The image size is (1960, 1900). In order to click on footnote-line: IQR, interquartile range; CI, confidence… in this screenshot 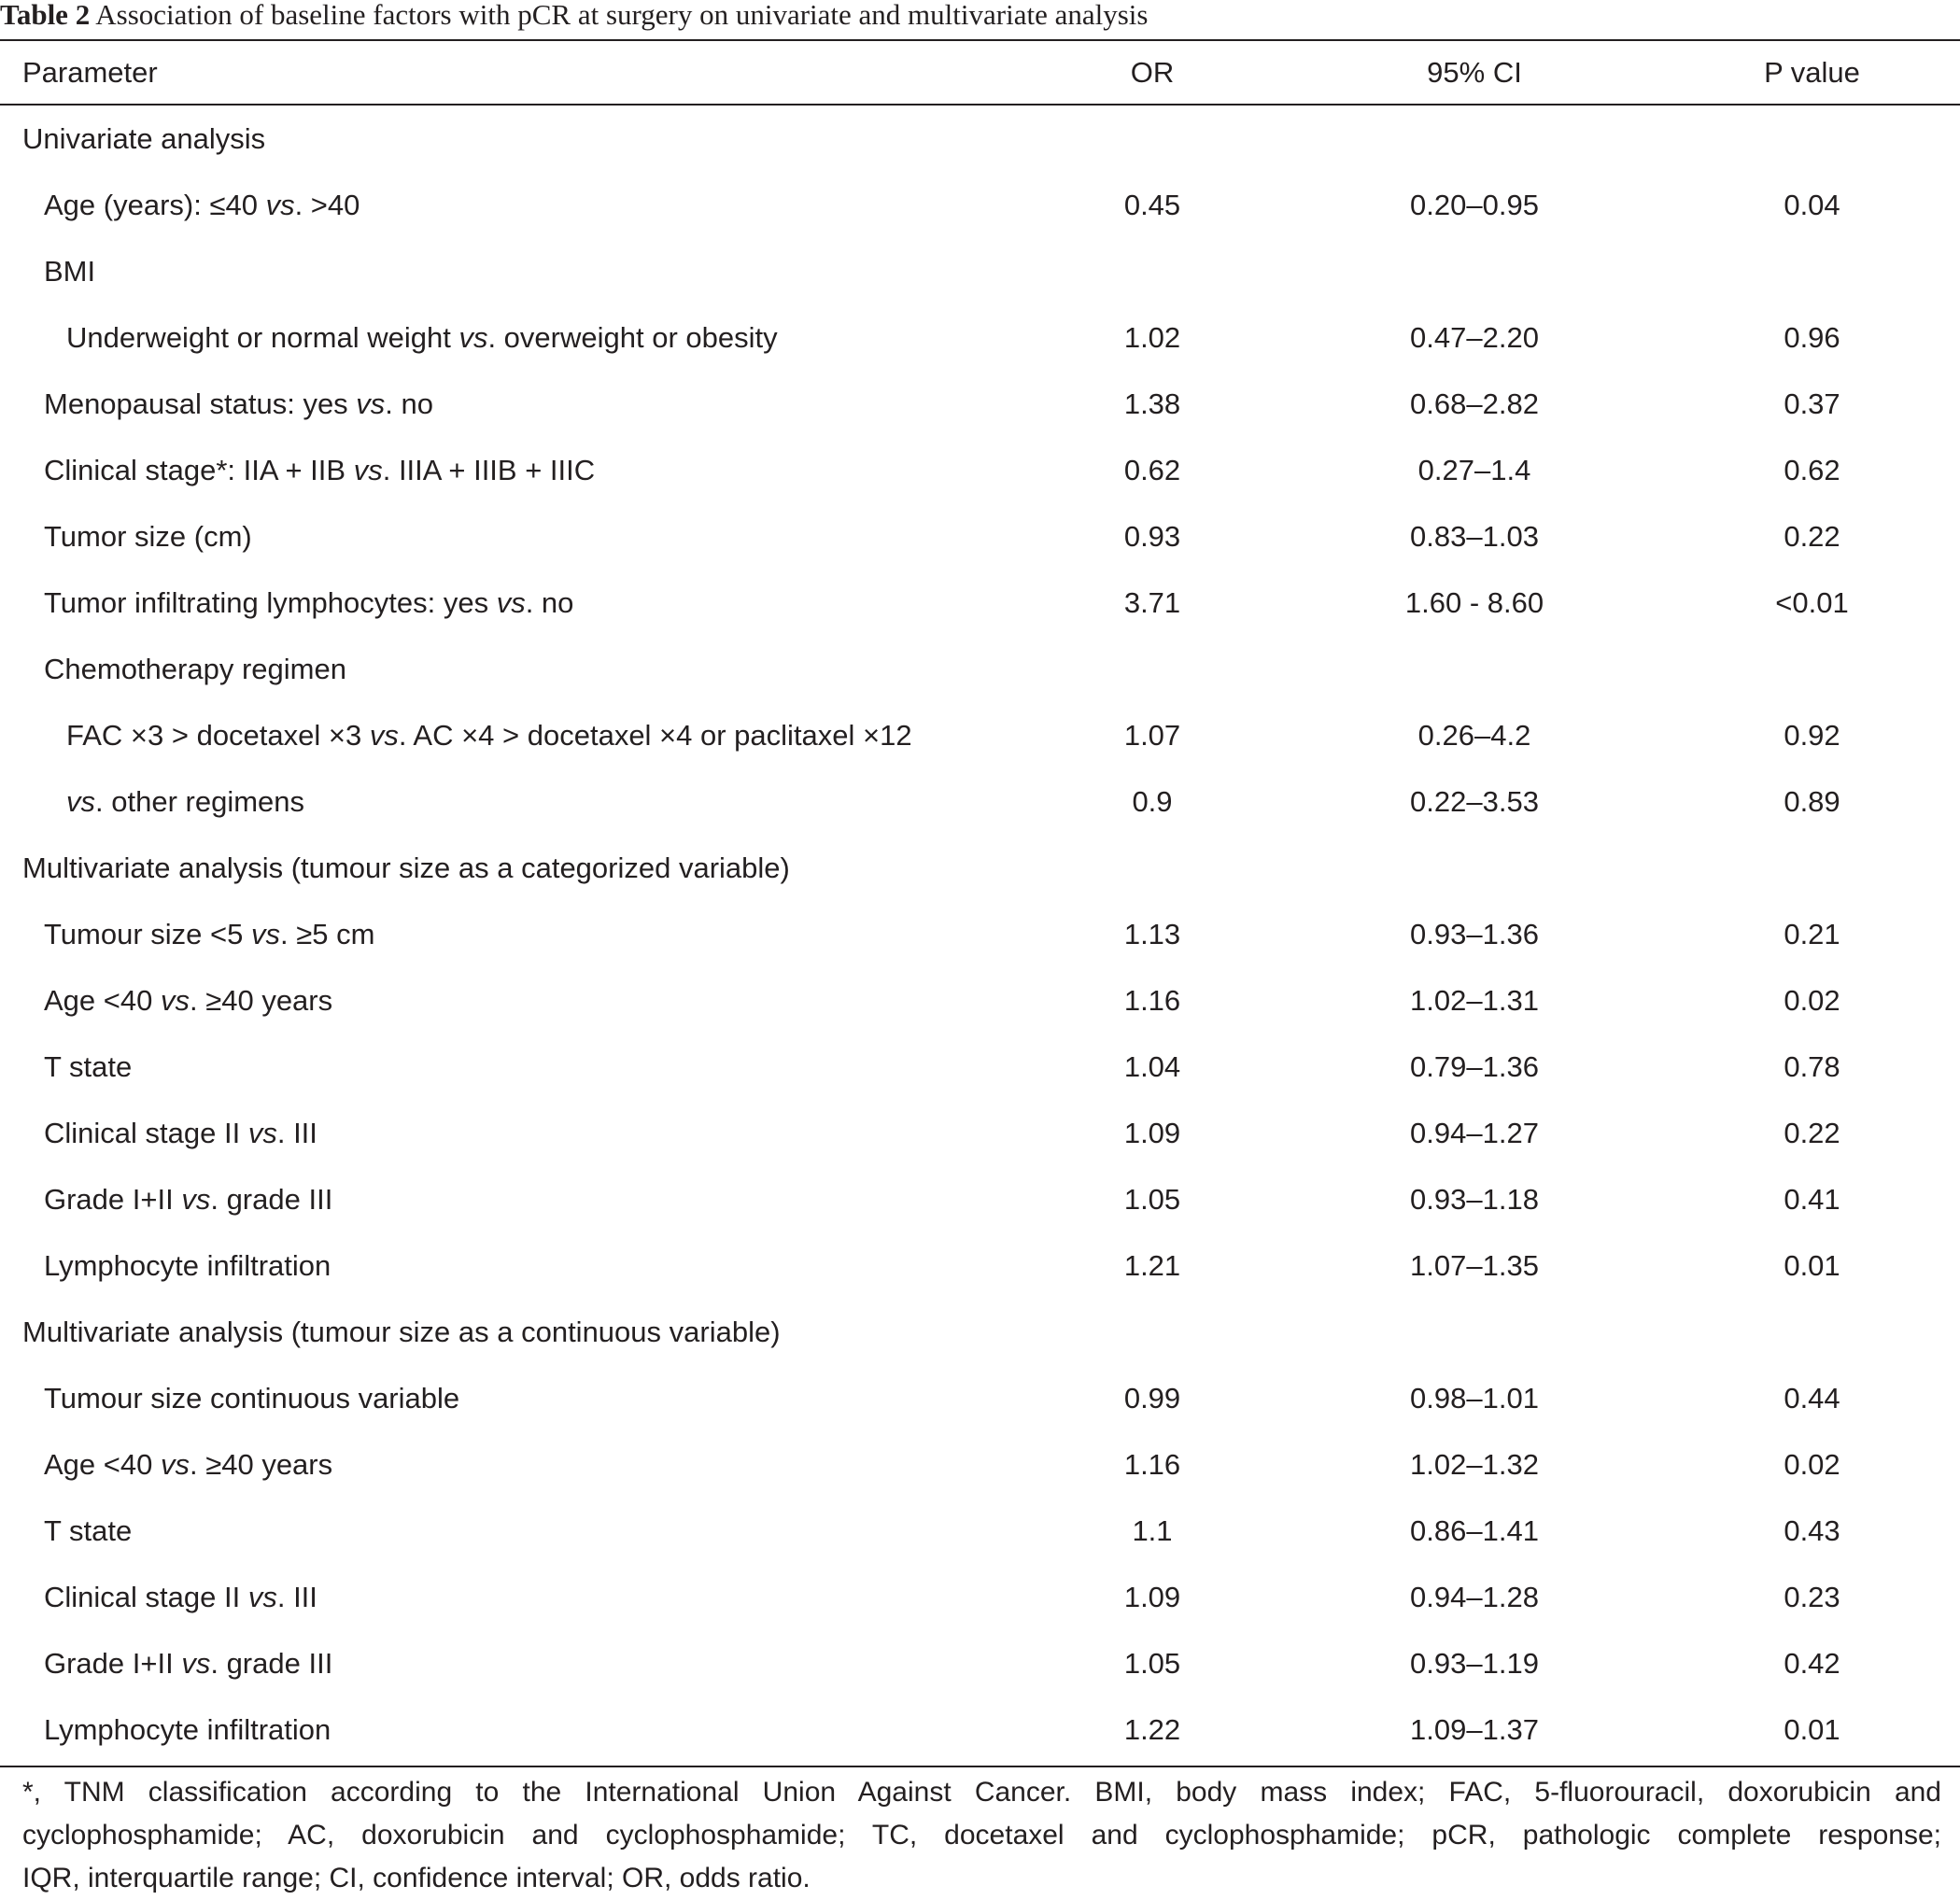, I will do `click(416, 1878)`.